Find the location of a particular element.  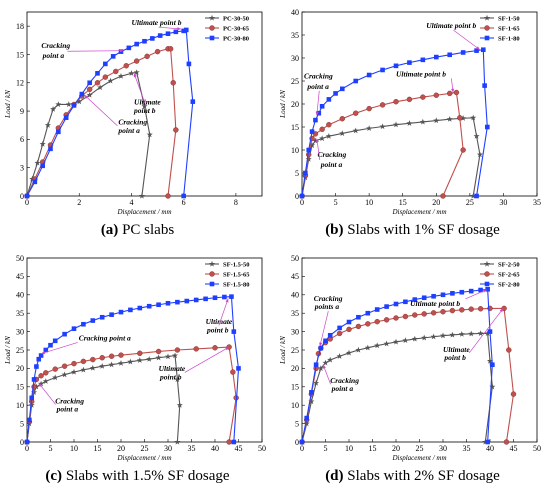

y-tick-label: 50 is located at coordinates (20, 258).